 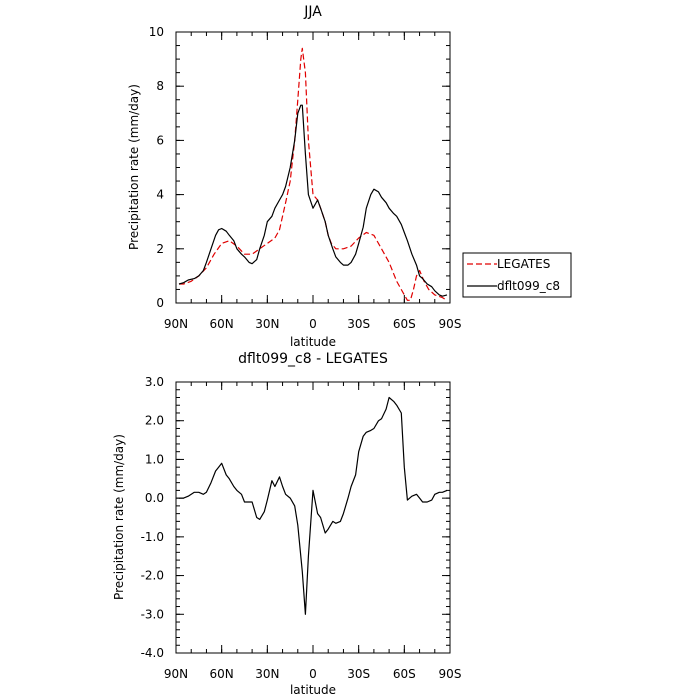 I want to click on bottom-x-tick-label: 90N, so click(x=176, y=674).